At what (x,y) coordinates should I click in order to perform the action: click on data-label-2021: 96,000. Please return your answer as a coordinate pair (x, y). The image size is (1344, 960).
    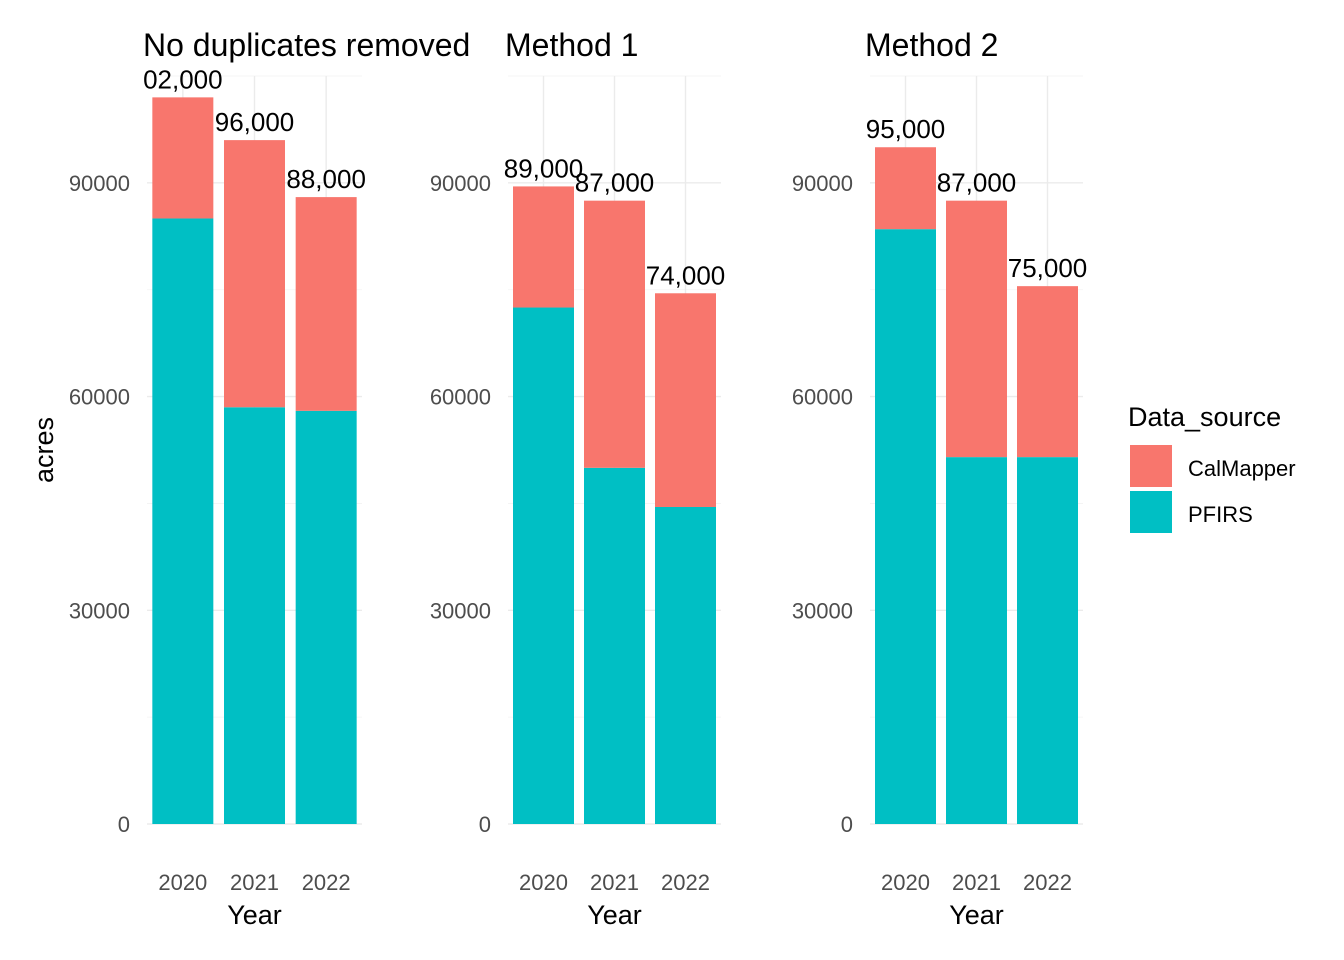
    Looking at the image, I should click on (255, 122).